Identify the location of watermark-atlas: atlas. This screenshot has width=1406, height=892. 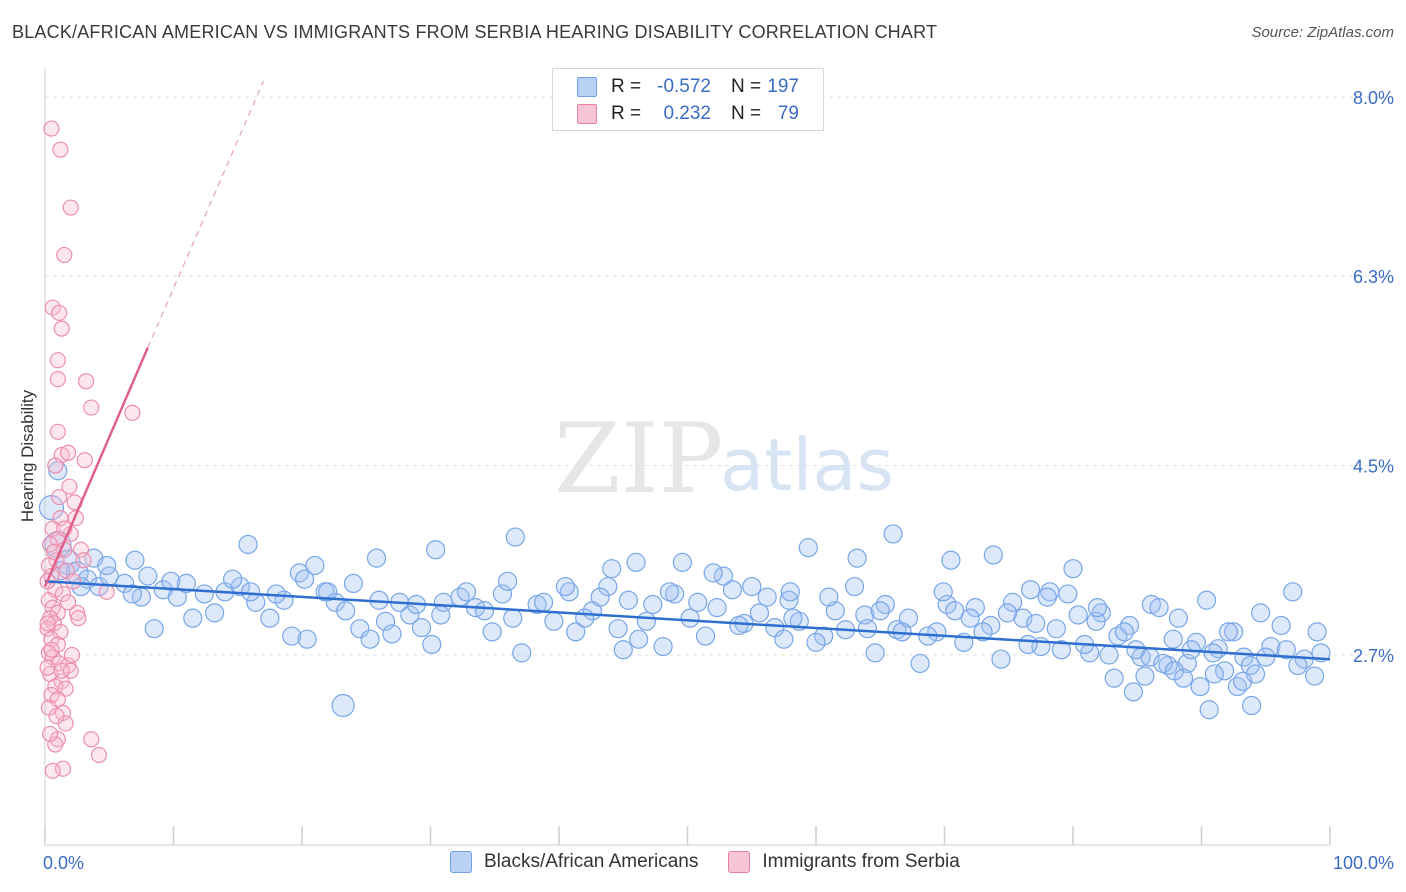
(807, 465).